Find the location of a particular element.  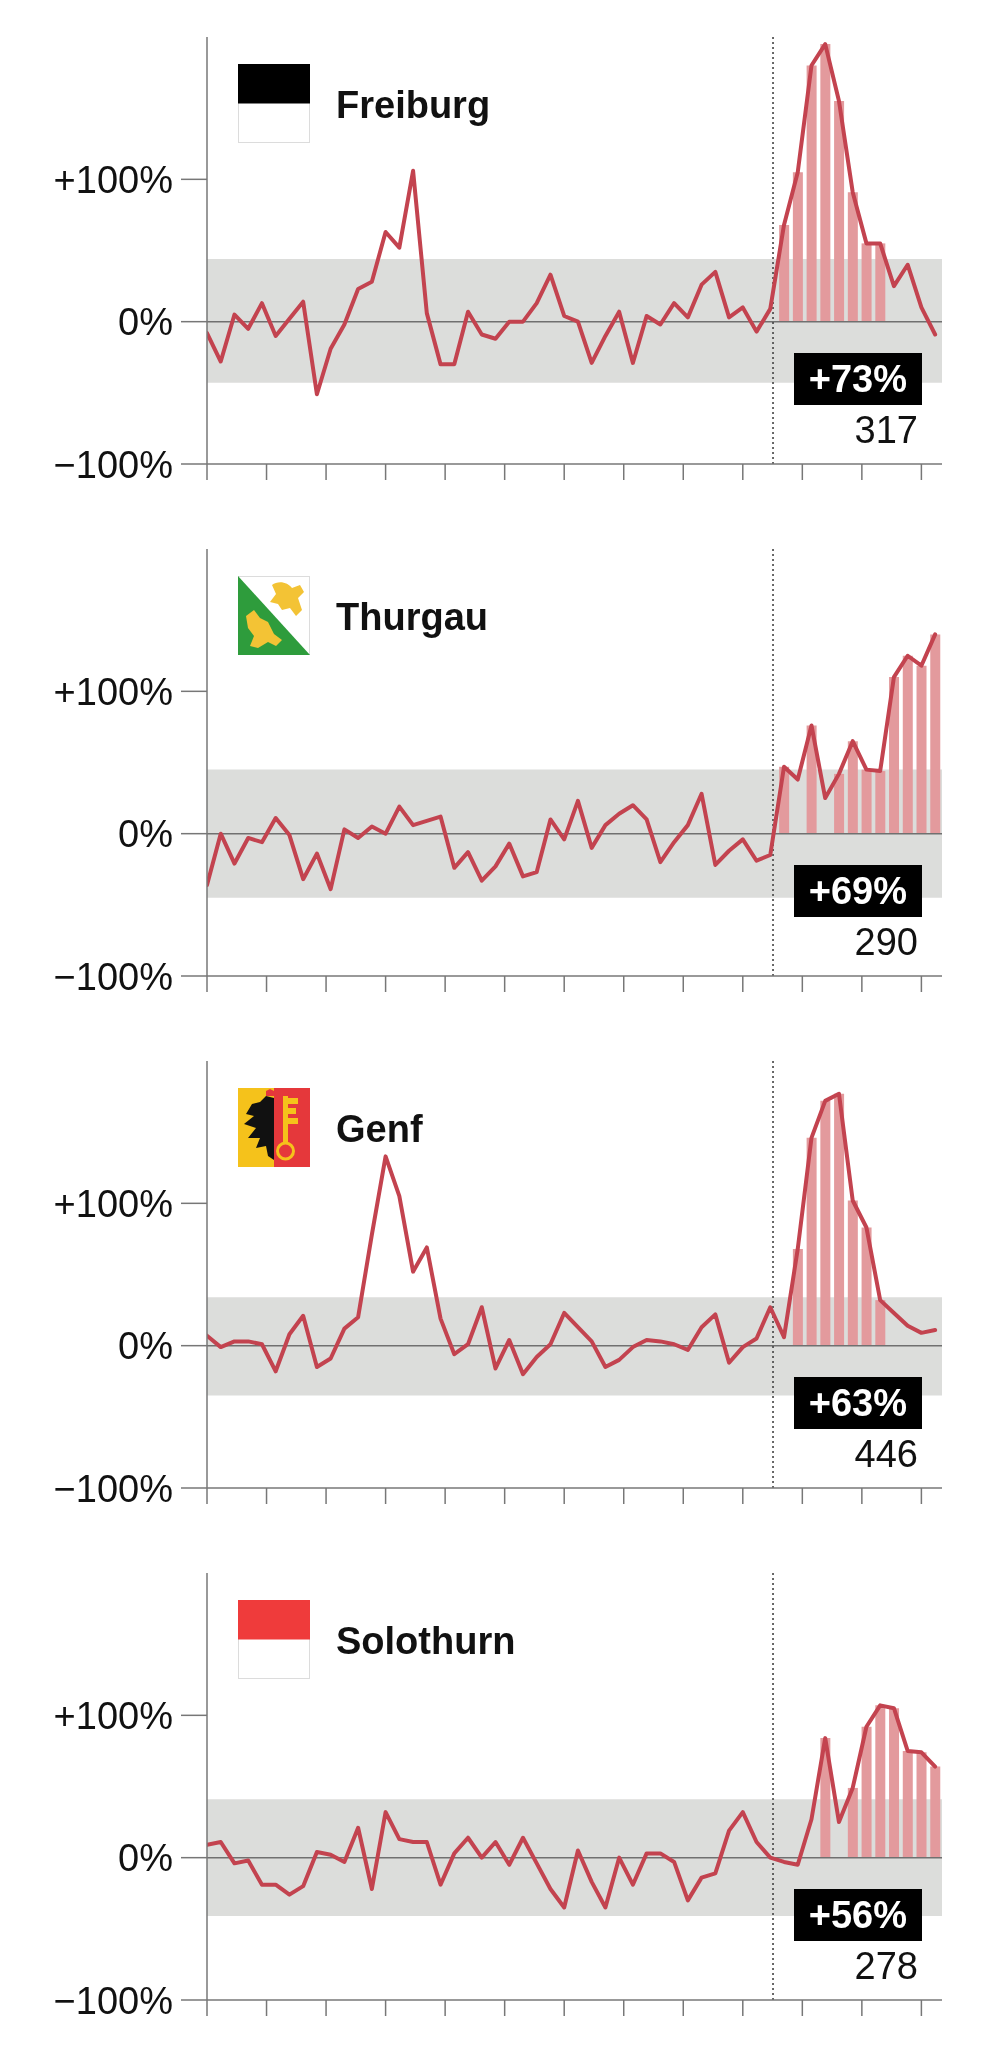

annotation: +63% is located at coordinates (857, 1403).